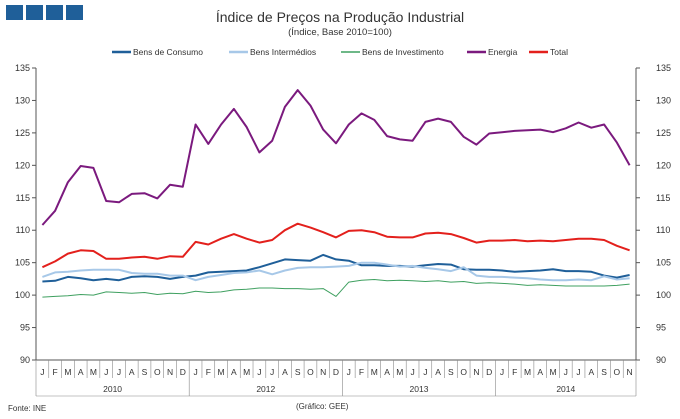 This screenshot has width=680, height=419. I want to click on y-tick-label-left: 105, so click(22, 263).